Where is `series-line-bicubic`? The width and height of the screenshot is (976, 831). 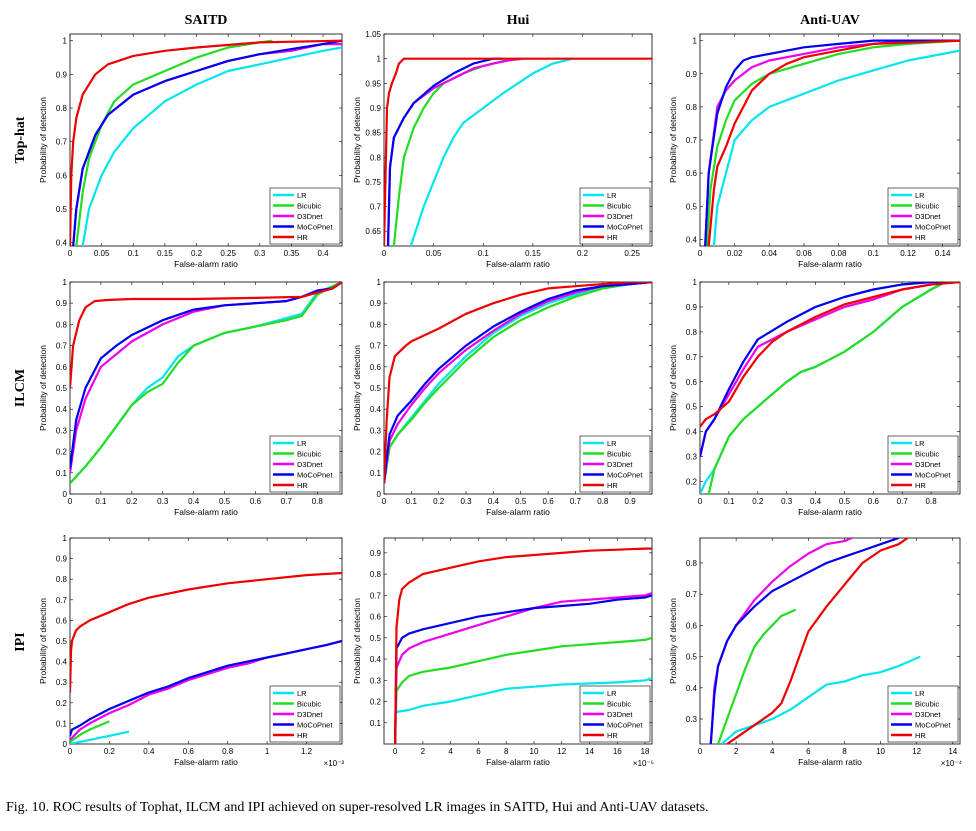 series-line-bicubic is located at coordinates (206, 383).